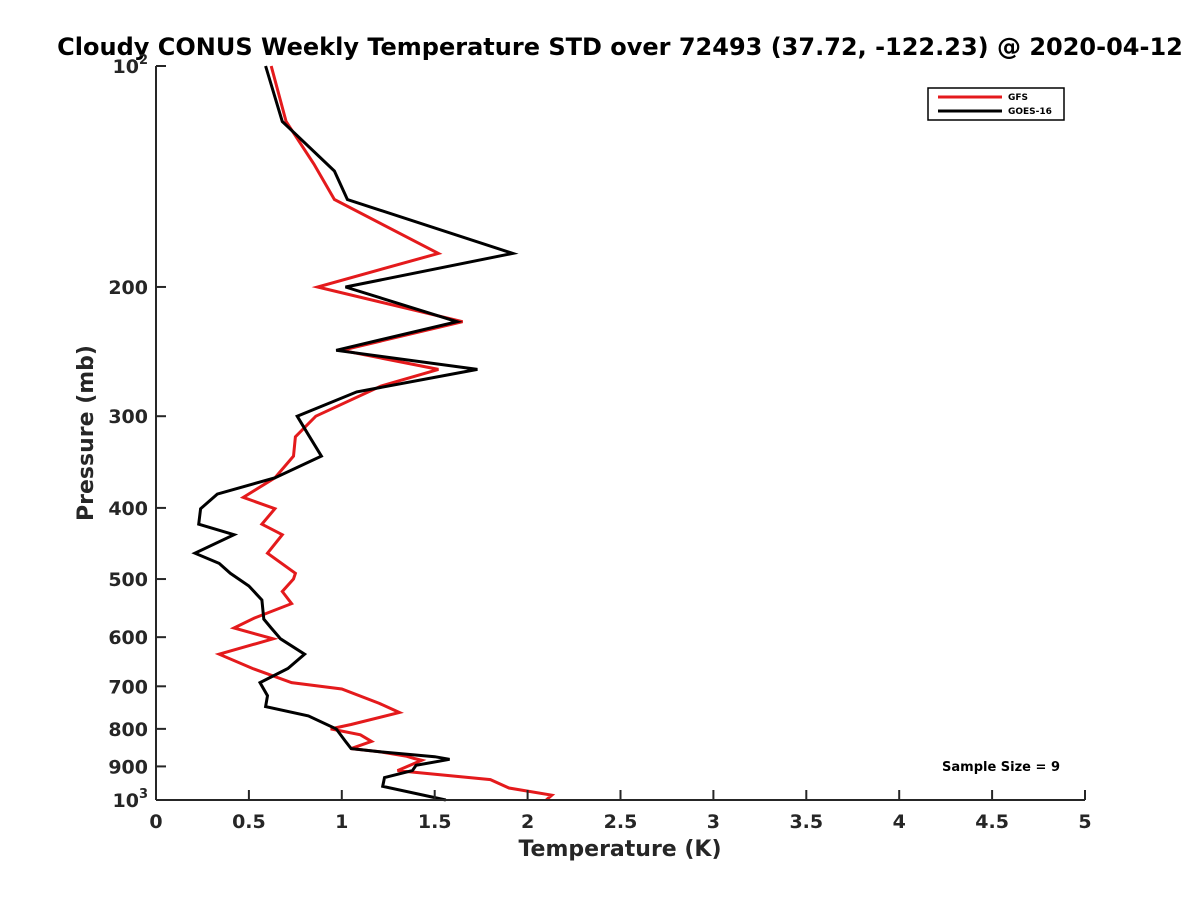 This screenshot has height=900, width=1200. I want to click on sample-size-annotation: Sample Size = 9, so click(1001, 767).